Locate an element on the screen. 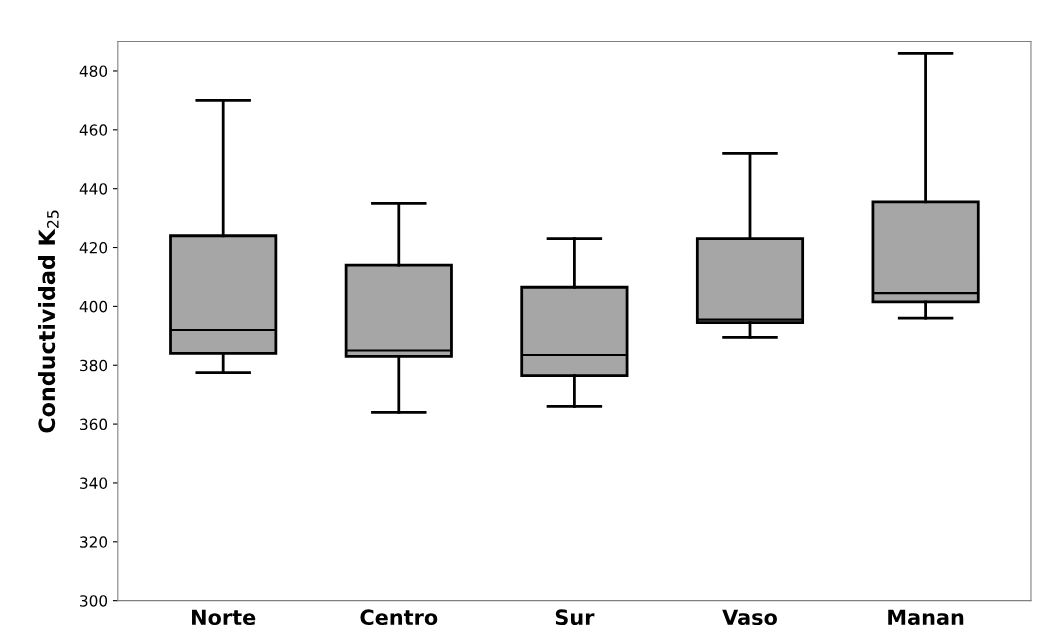 The width and height of the screenshot is (1052, 639). x-tick-label: Vaso is located at coordinates (749, 617).